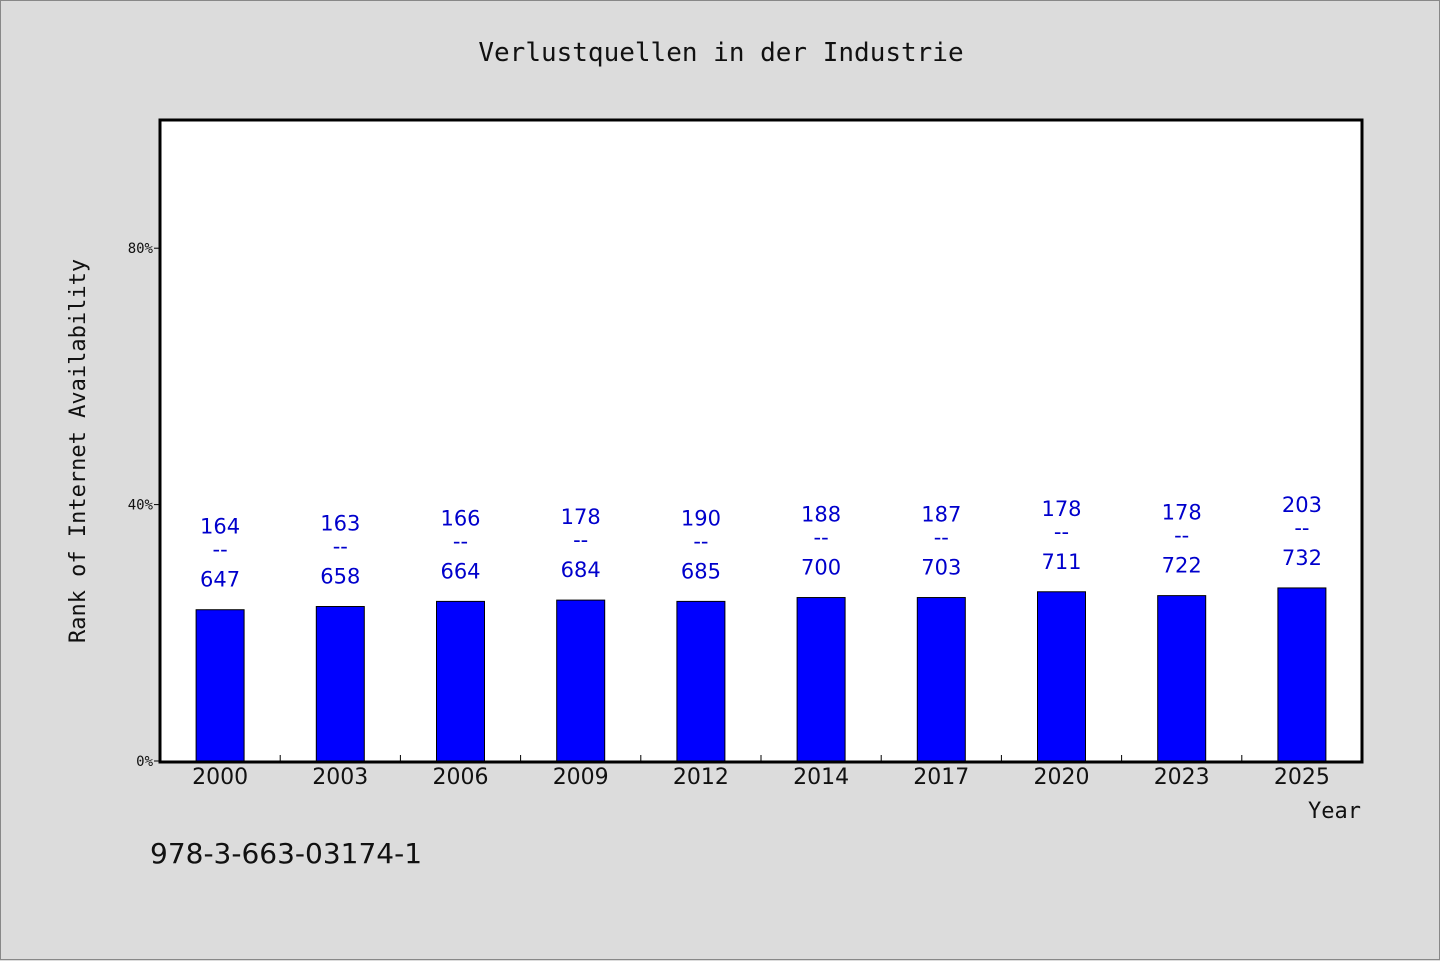 The width and height of the screenshot is (1440, 961). Describe the element at coordinates (1334, 811) in the screenshot. I see `x-axis-title: Year` at that location.